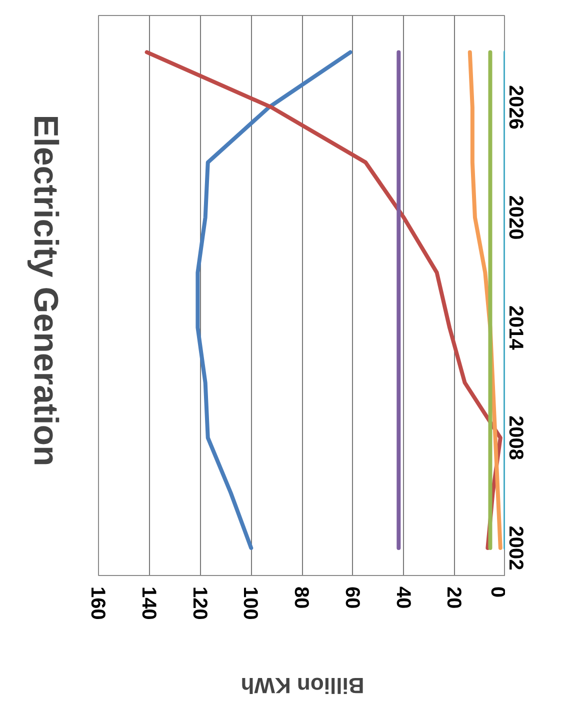 The image size is (562, 712). What do you see at coordinates (515, 548) in the screenshot?
I see `y-tick-label: 2002` at bounding box center [515, 548].